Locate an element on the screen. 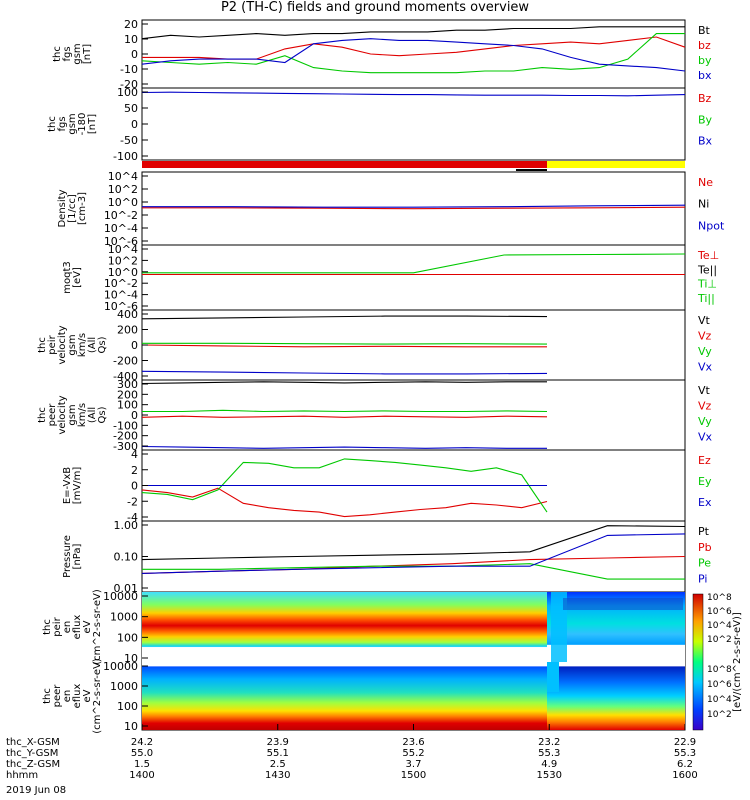 This screenshot has width=750, height=800. y-axis-label: E=-VxB [mV/m] is located at coordinates (72, 486).